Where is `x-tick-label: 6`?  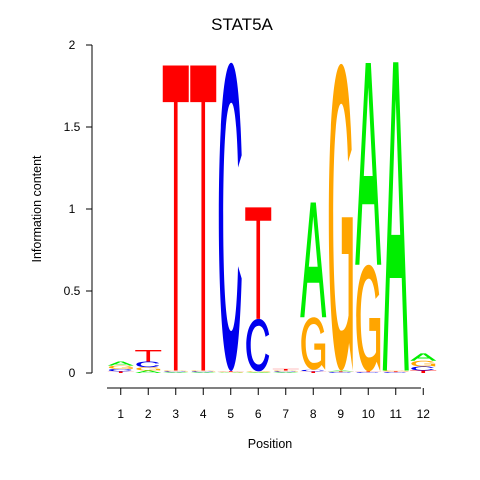
x-tick-label: 6 is located at coordinates (258, 414).